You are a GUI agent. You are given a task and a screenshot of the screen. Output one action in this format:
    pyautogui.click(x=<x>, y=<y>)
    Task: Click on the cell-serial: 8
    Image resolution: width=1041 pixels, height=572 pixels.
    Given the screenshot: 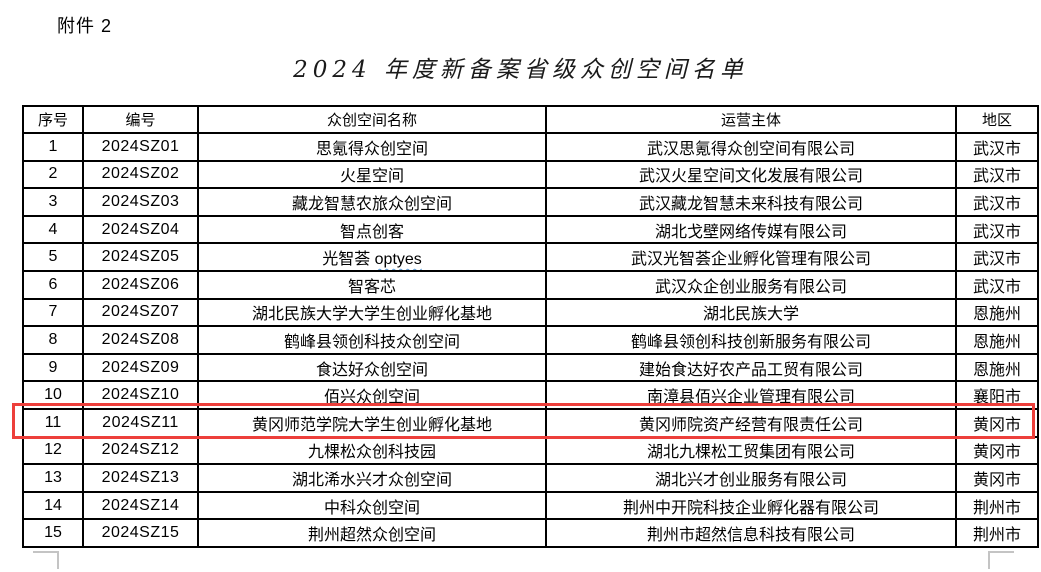 What is the action you would take?
    pyautogui.click(x=53, y=340)
    